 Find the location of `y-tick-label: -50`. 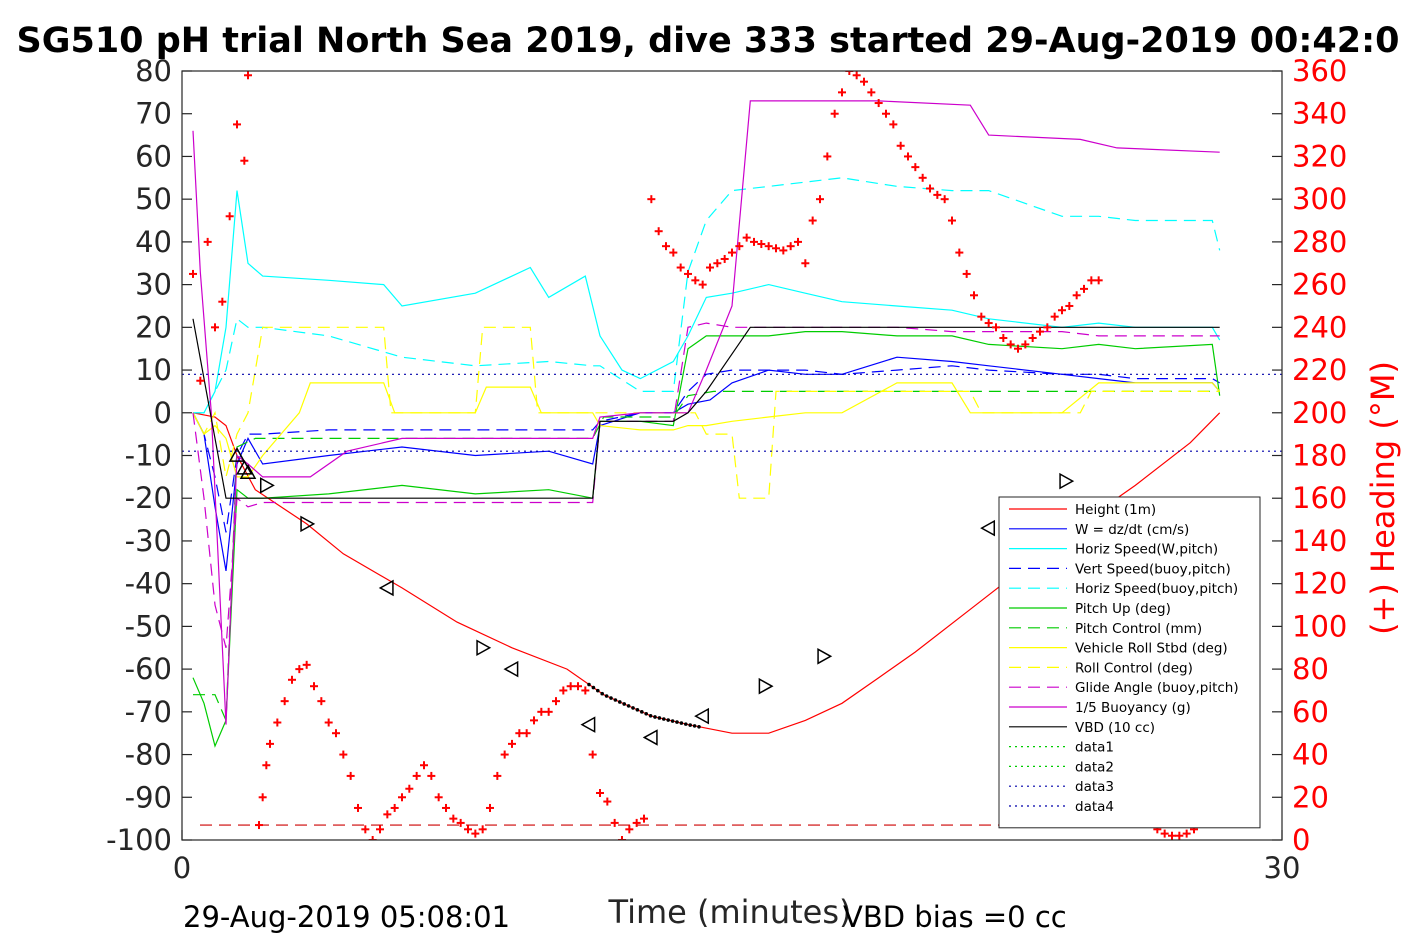

y-tick-label: -50 is located at coordinates (148, 626).